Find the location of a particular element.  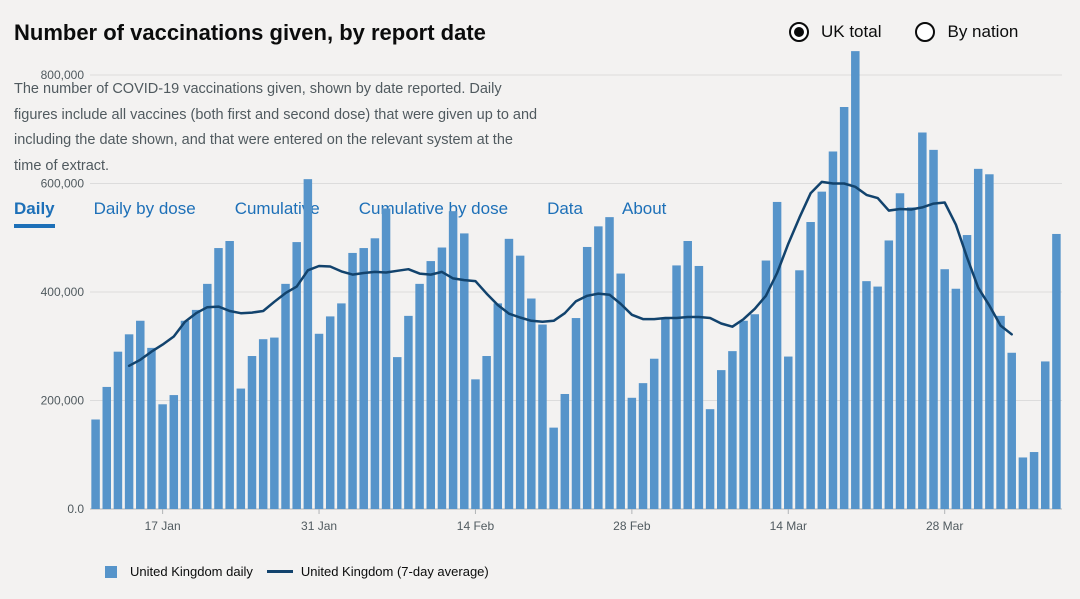

legend-label: United Kingdom daily is located at coordinates (191, 571).